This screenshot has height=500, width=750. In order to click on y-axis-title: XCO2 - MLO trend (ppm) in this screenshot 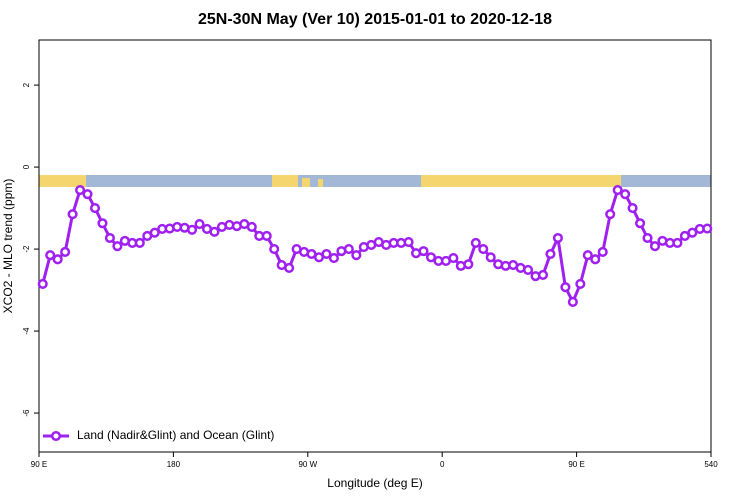, I will do `click(8, 246)`.